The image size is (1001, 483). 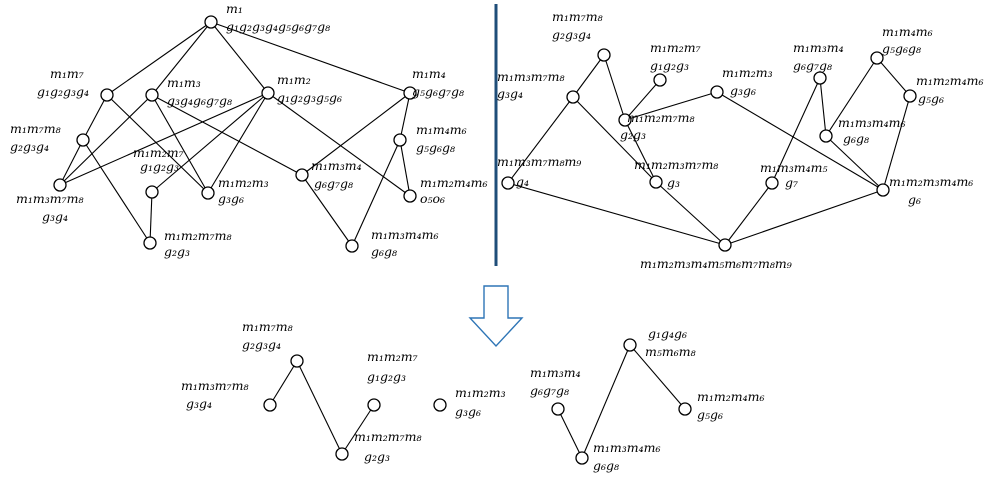 I want to click on node-object-label: g₁g₂g₃g₅g₆, so click(x=309, y=97).